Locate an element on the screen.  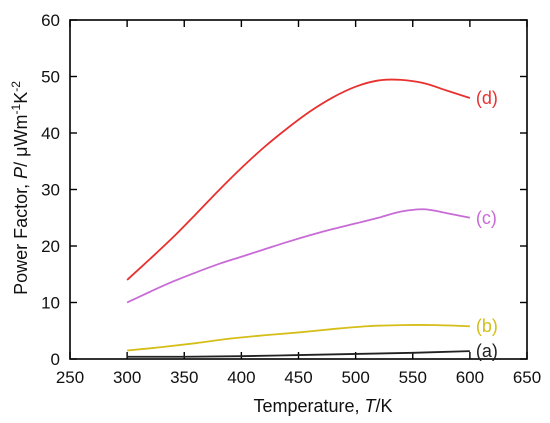
y-tick-label: 50 is located at coordinates (50, 77).